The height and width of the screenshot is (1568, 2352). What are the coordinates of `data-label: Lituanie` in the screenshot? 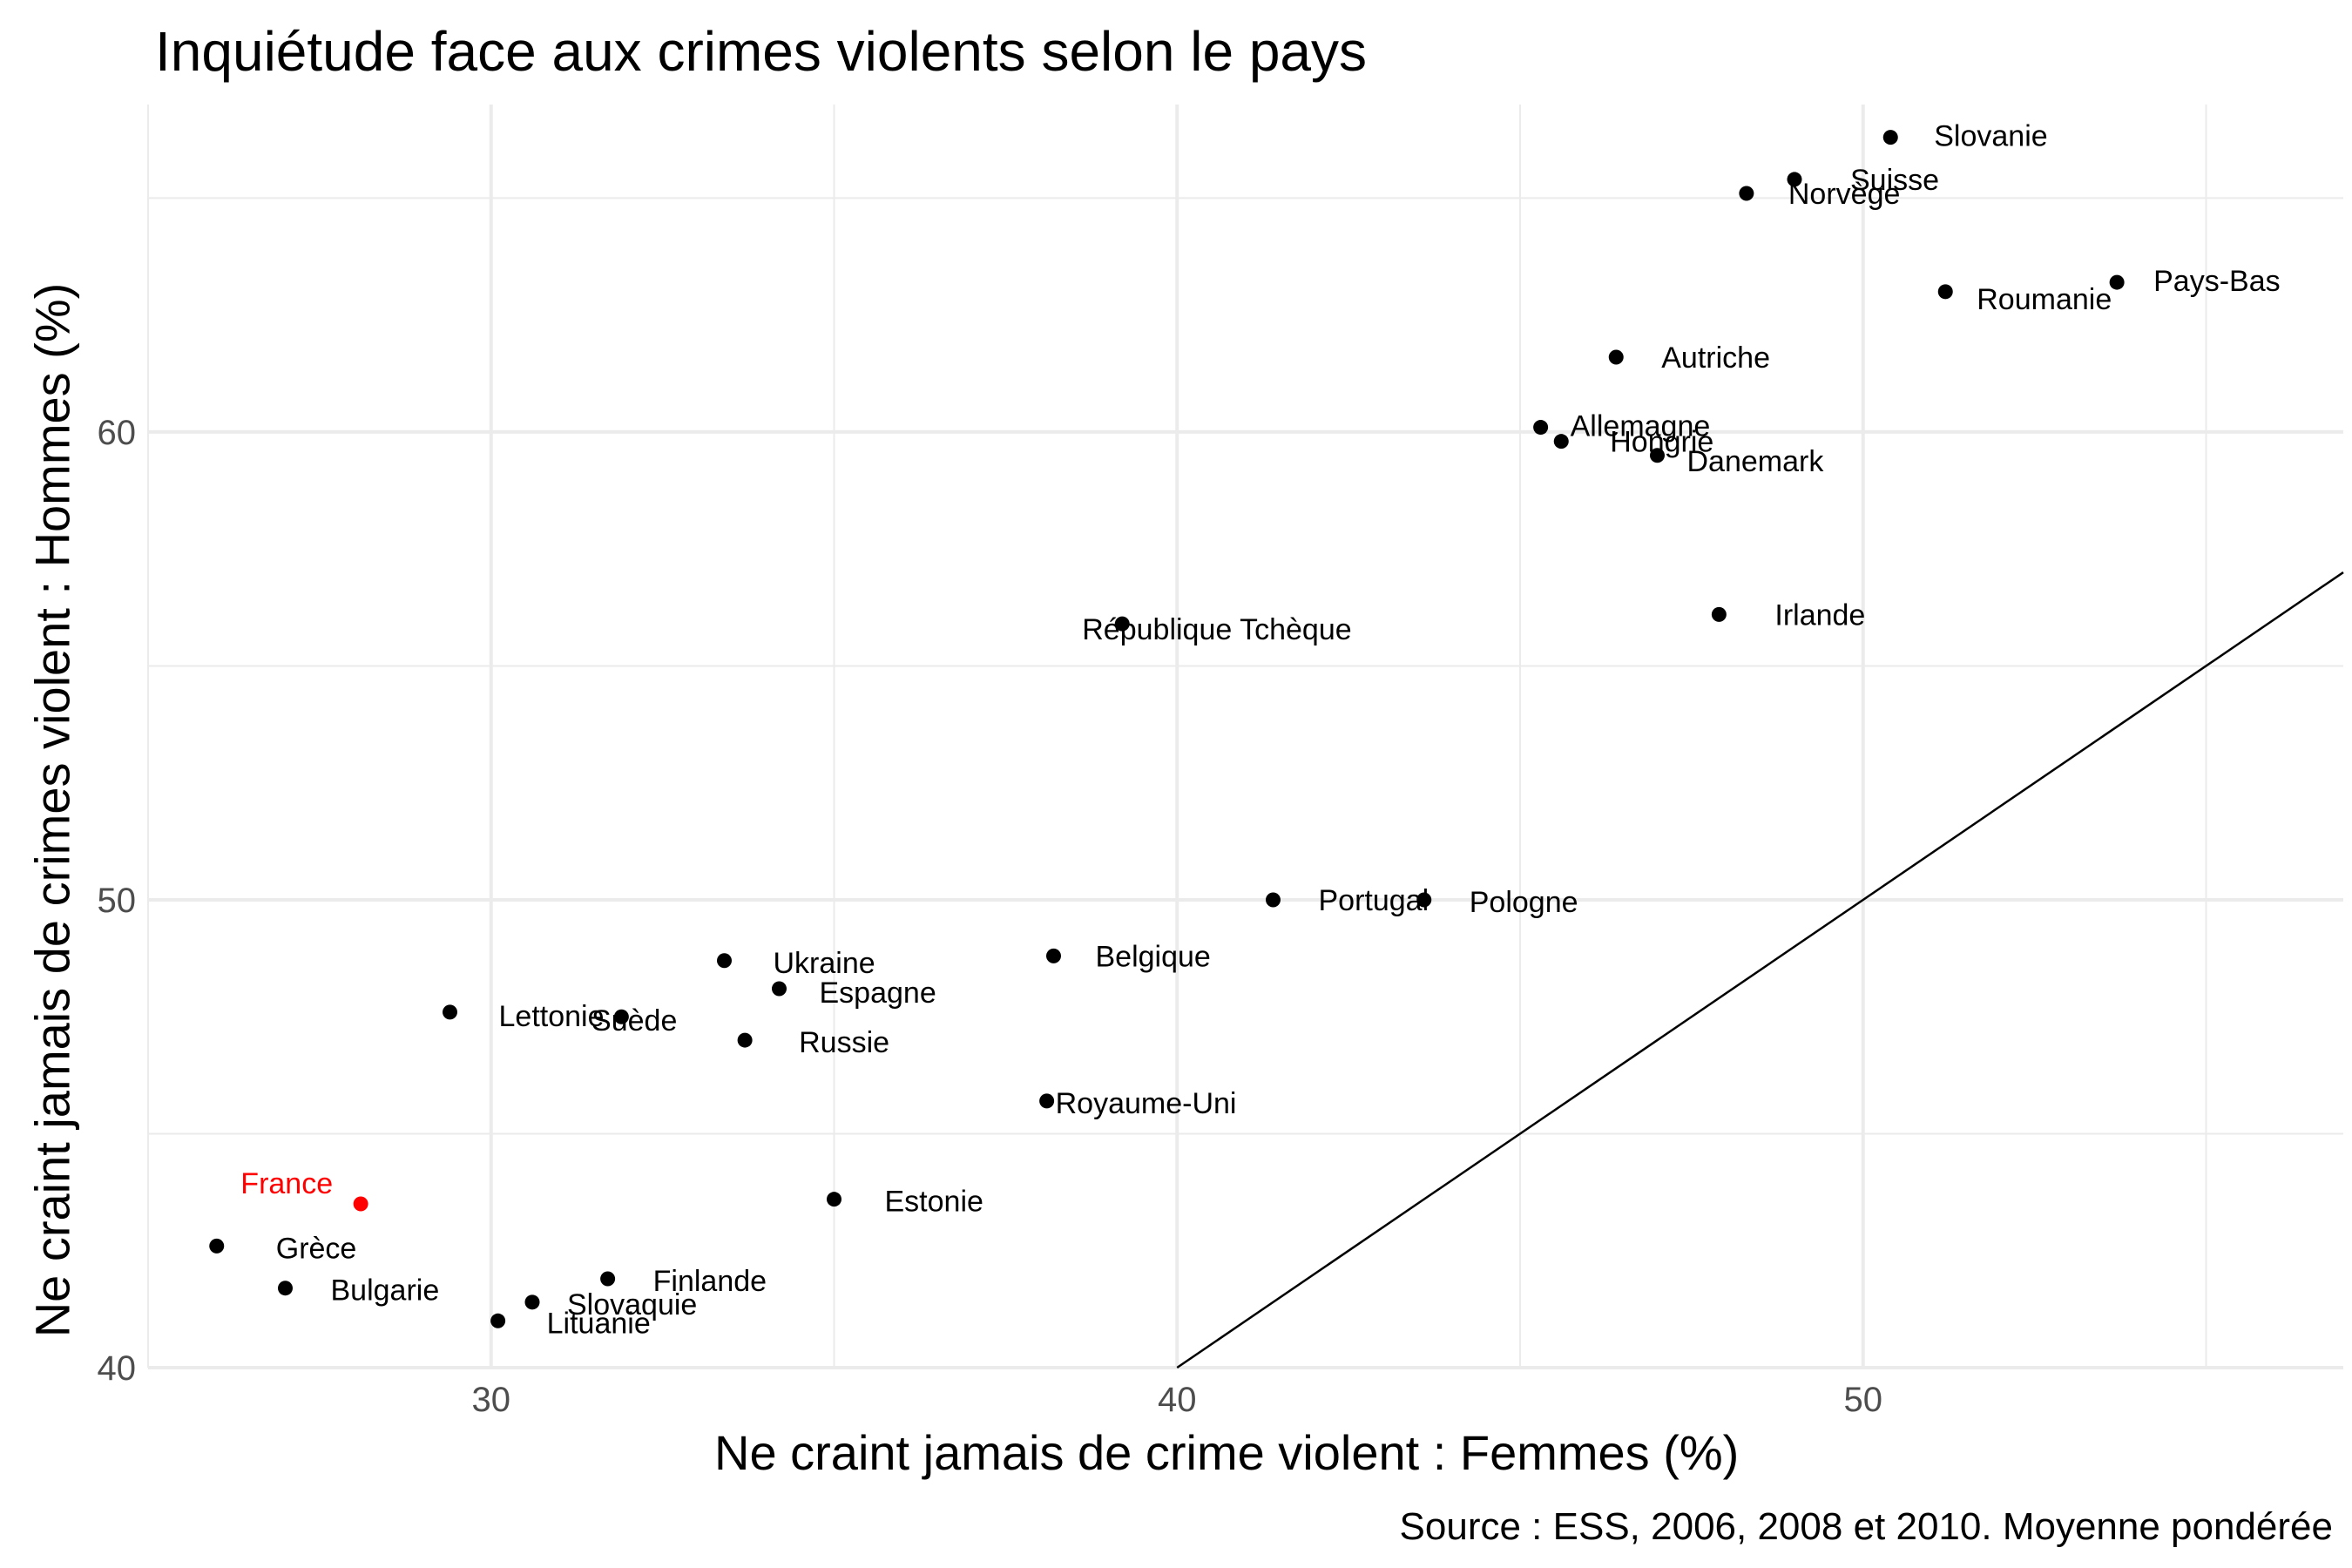 It's located at (599, 1323).